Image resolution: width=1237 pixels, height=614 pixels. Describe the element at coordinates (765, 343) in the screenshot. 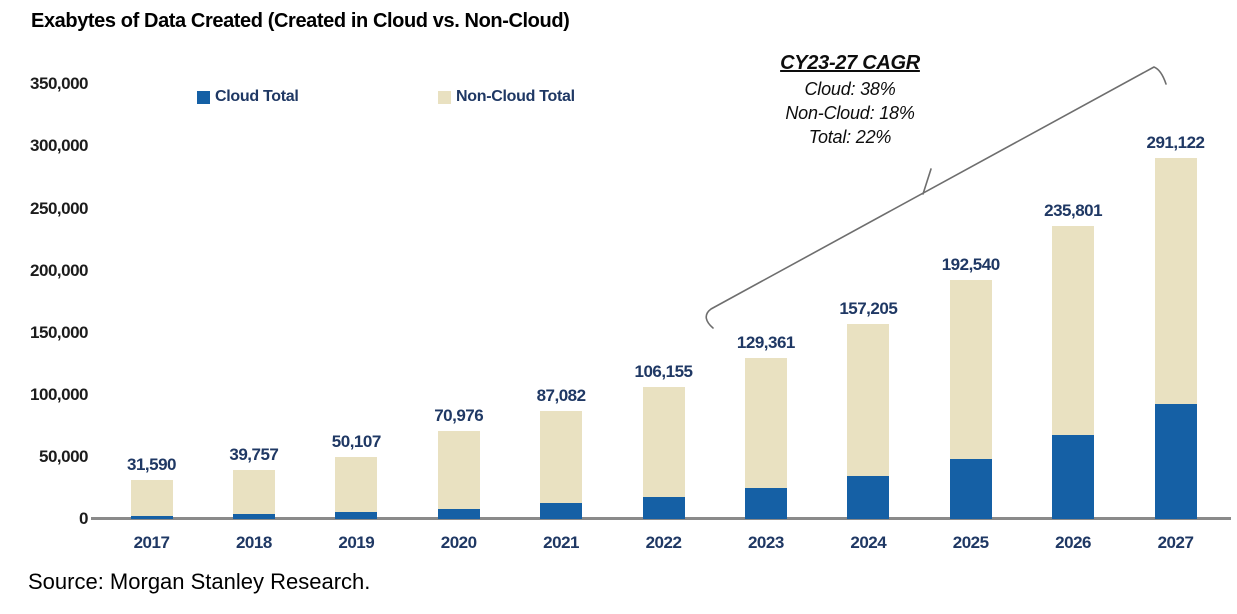

I see `bar-2023-total-label: 129,361` at that location.